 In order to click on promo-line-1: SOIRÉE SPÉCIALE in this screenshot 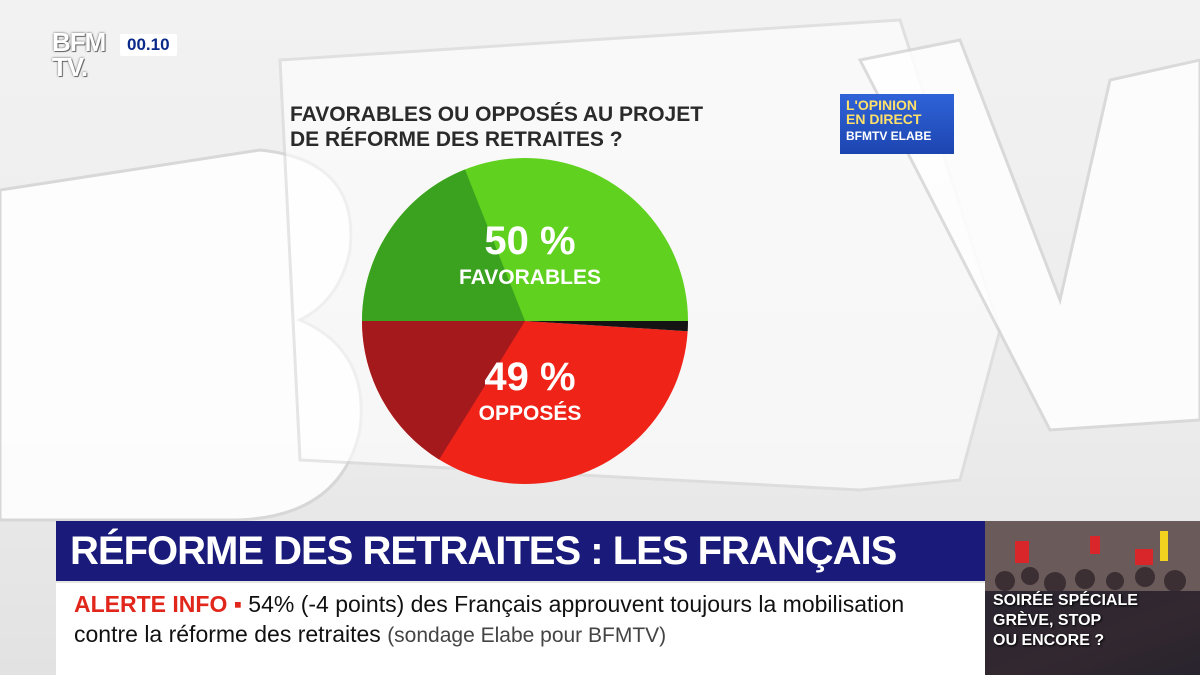, I will do `click(1065, 600)`.